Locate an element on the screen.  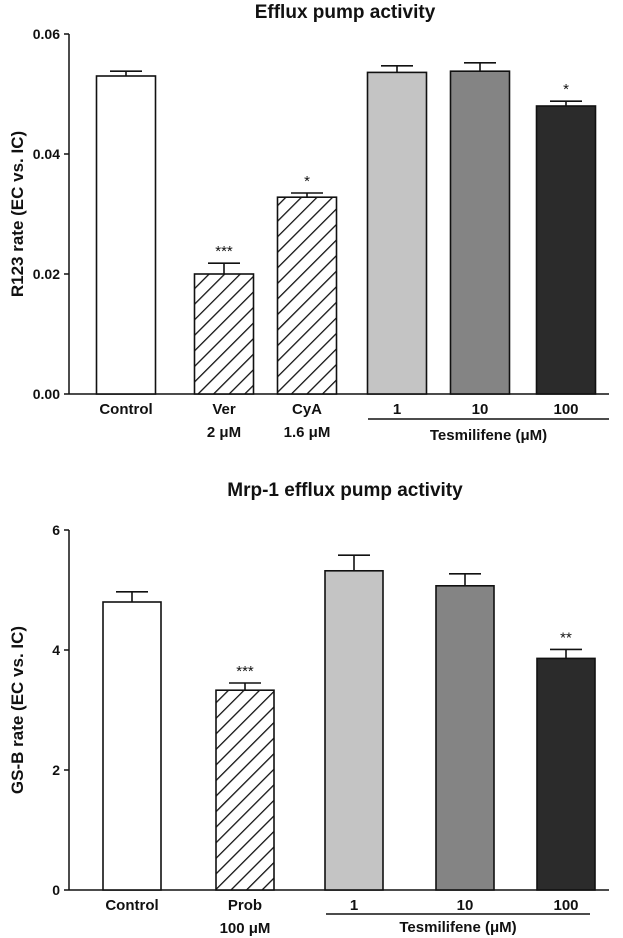
x-tick-label: Ver is located at coordinates (224, 409).